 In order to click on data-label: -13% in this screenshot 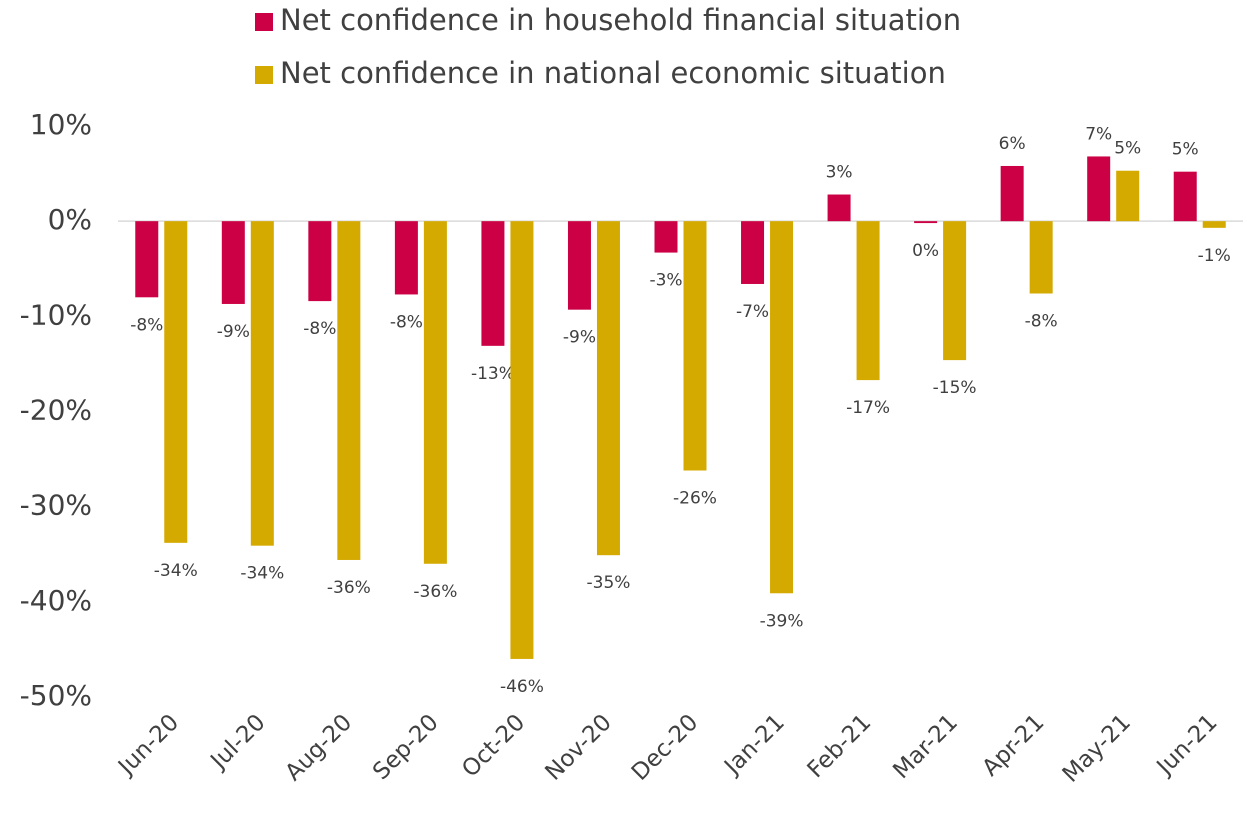, I will do `click(493, 374)`.